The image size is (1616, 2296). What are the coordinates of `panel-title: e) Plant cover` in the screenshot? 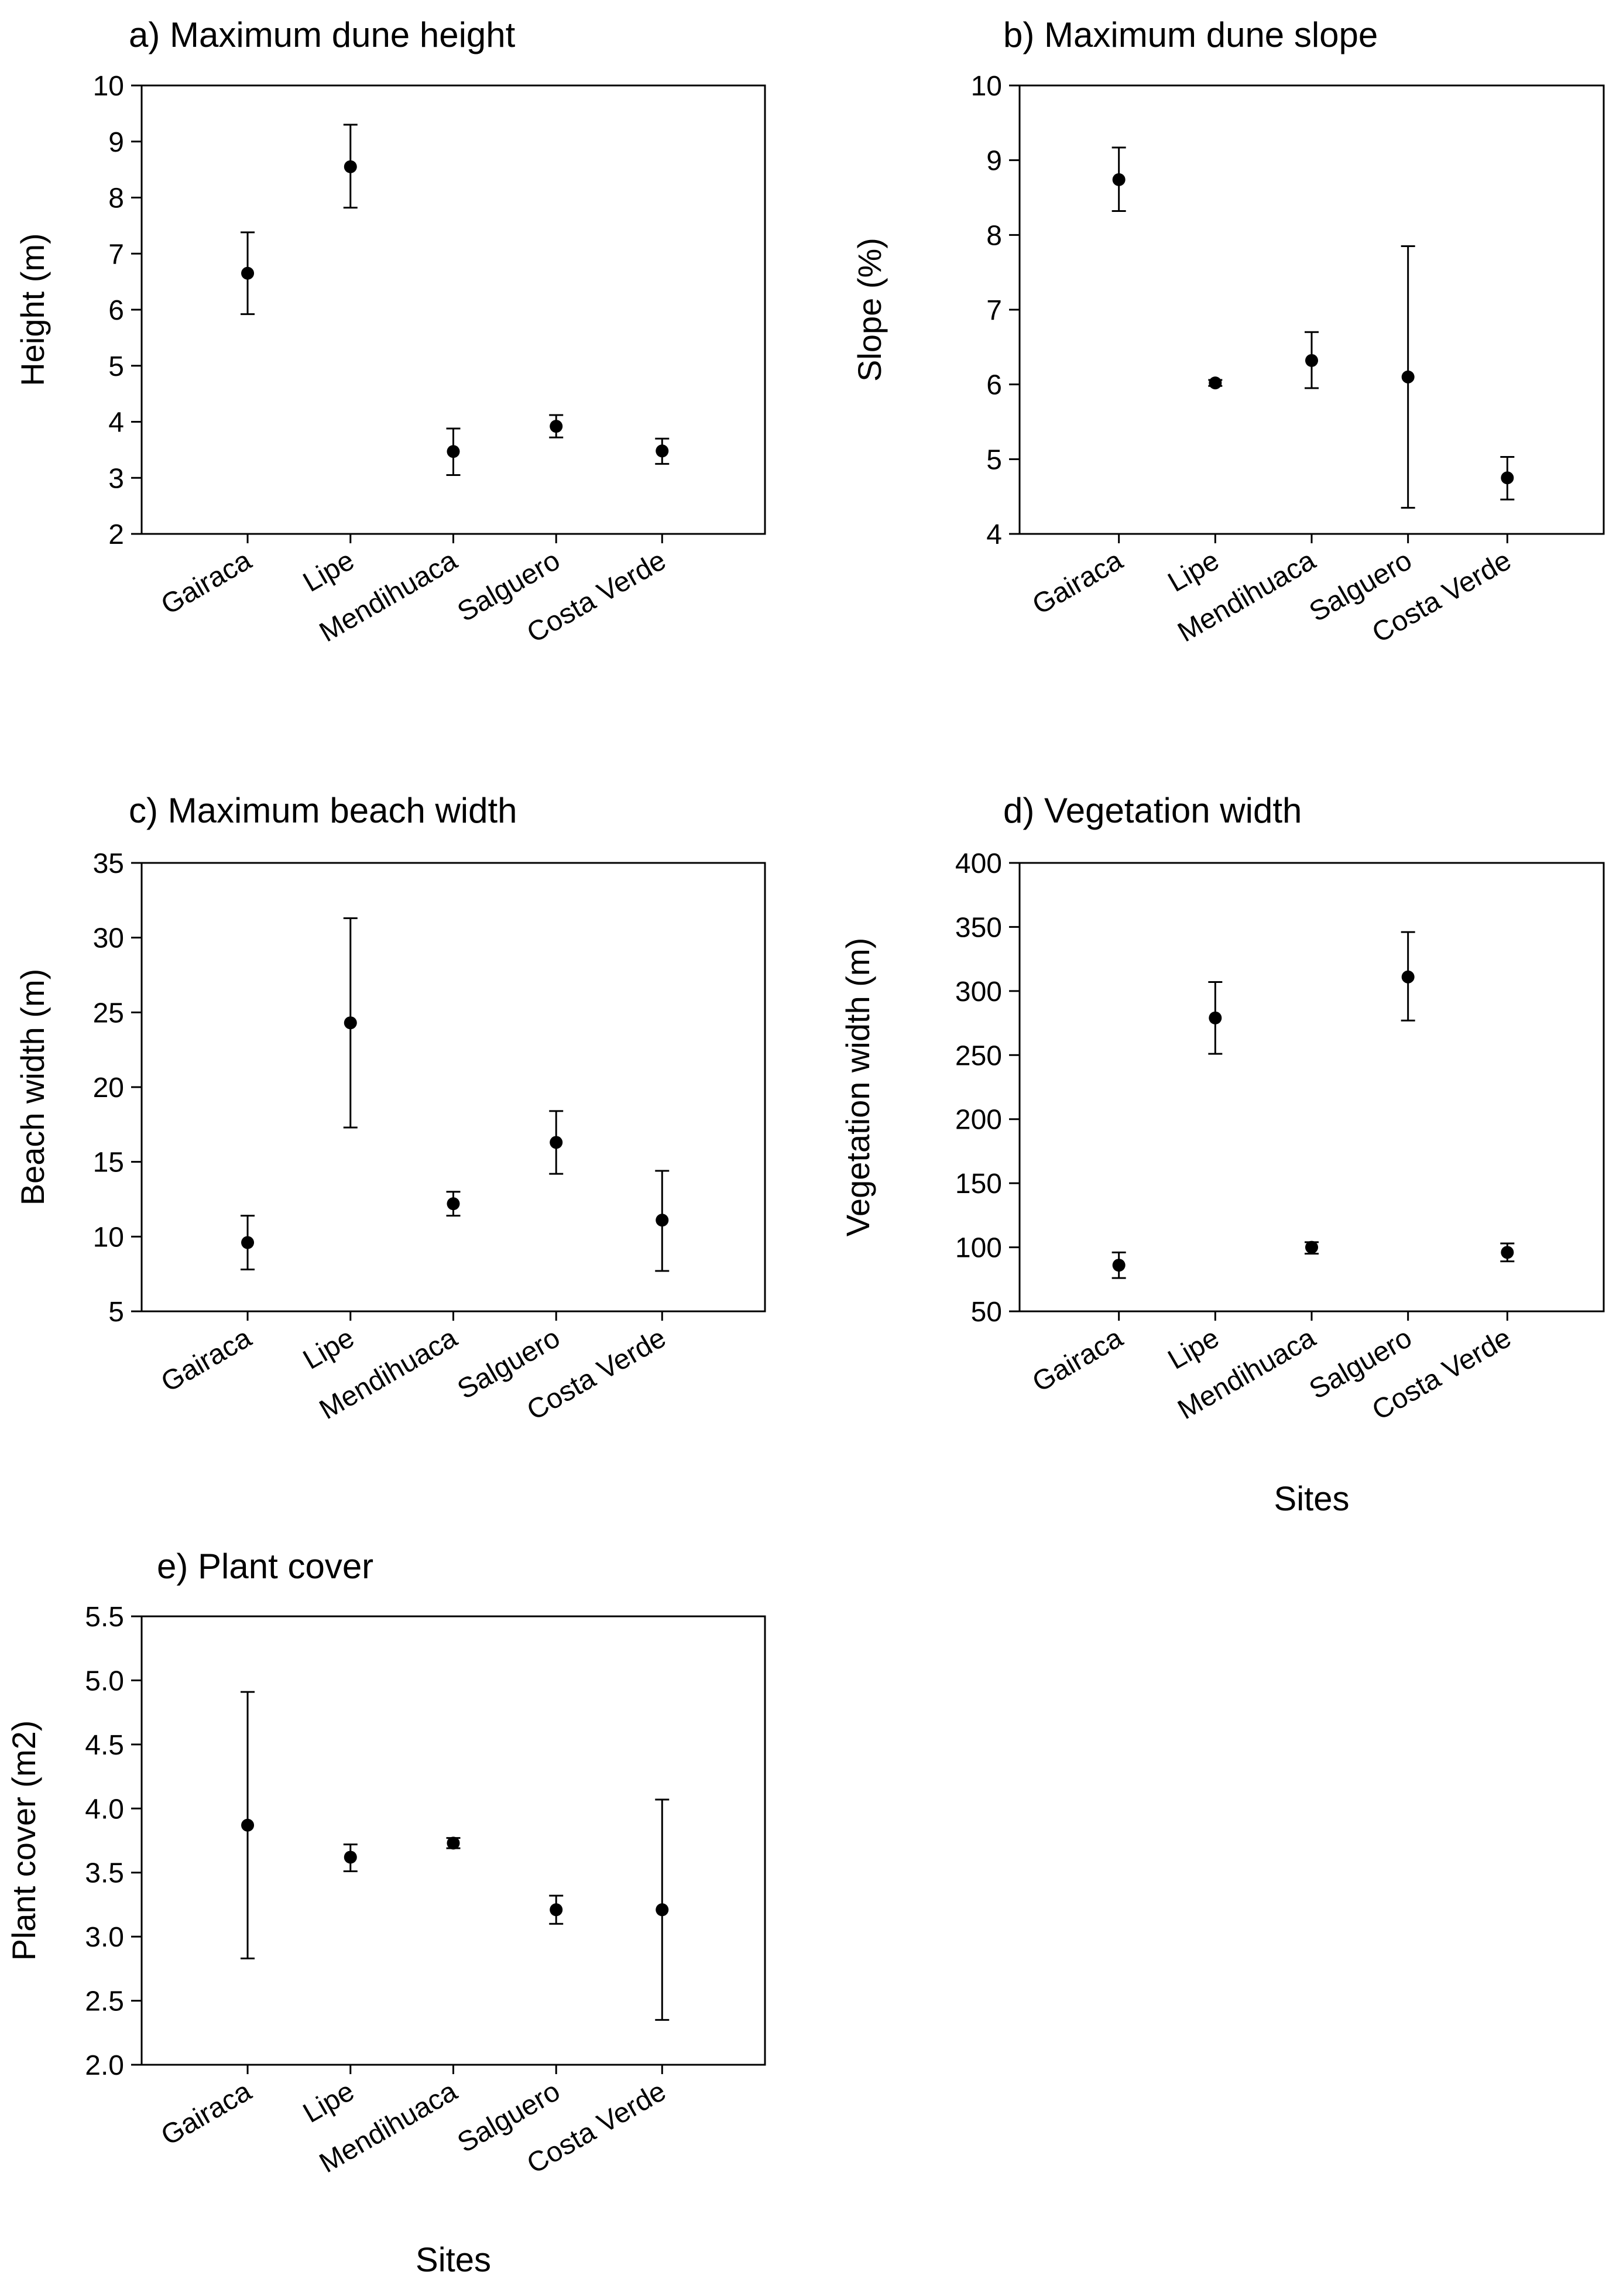 It's located at (265, 1566).